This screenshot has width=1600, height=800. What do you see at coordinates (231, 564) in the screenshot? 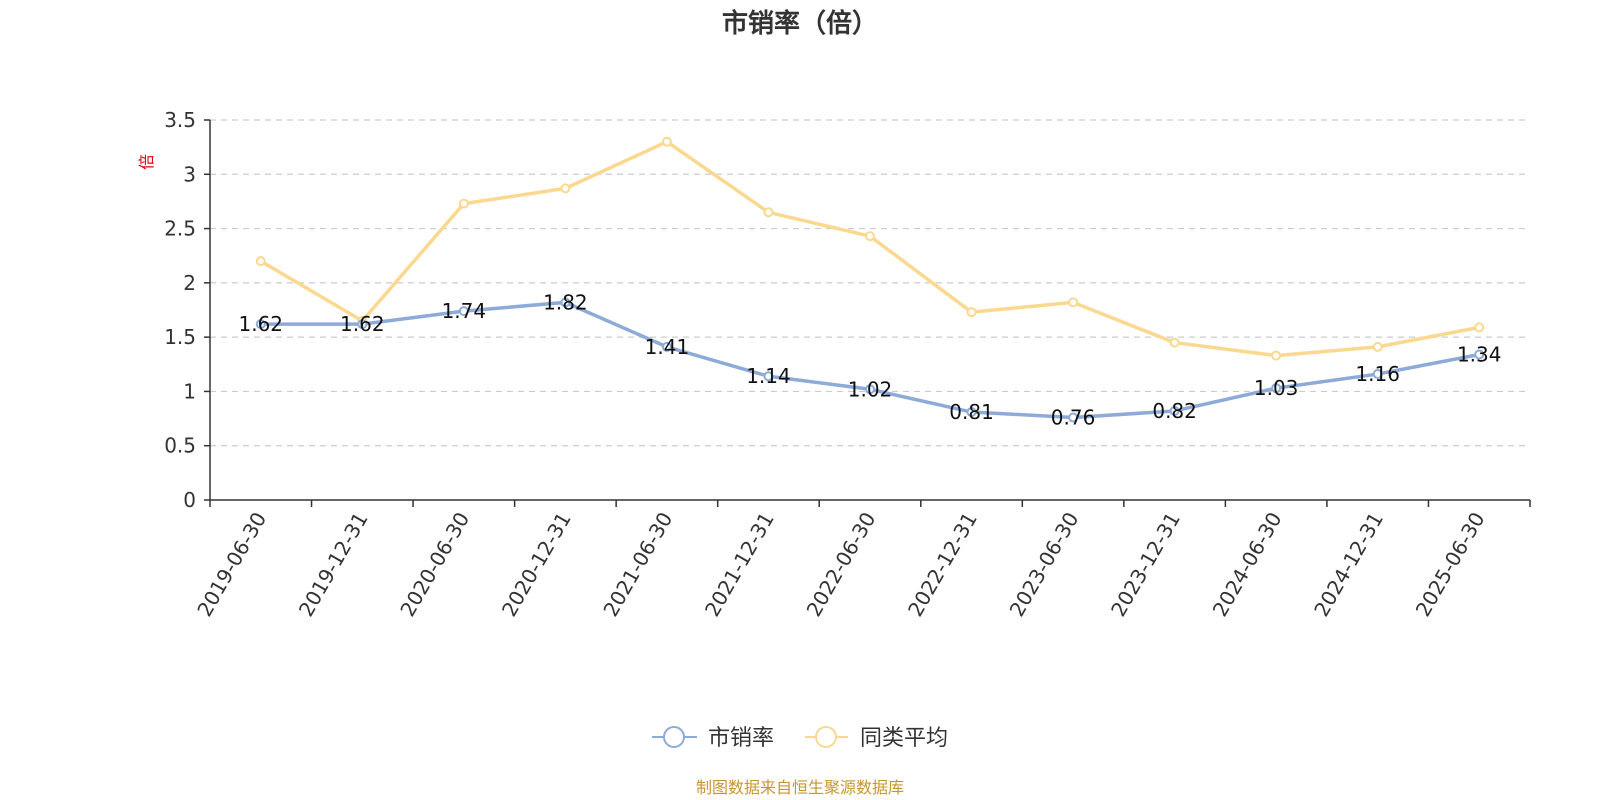
I see `x-tick-label: 2019-06-30` at bounding box center [231, 564].